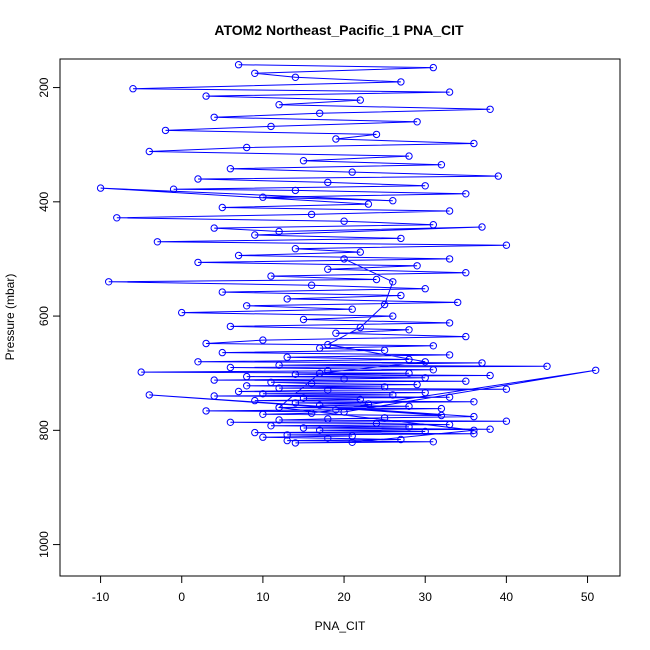  What do you see at coordinates (339, 30) in the screenshot?
I see `chart-title: ATOM2 Northeast_Pacific_1 PNA_CIT` at bounding box center [339, 30].